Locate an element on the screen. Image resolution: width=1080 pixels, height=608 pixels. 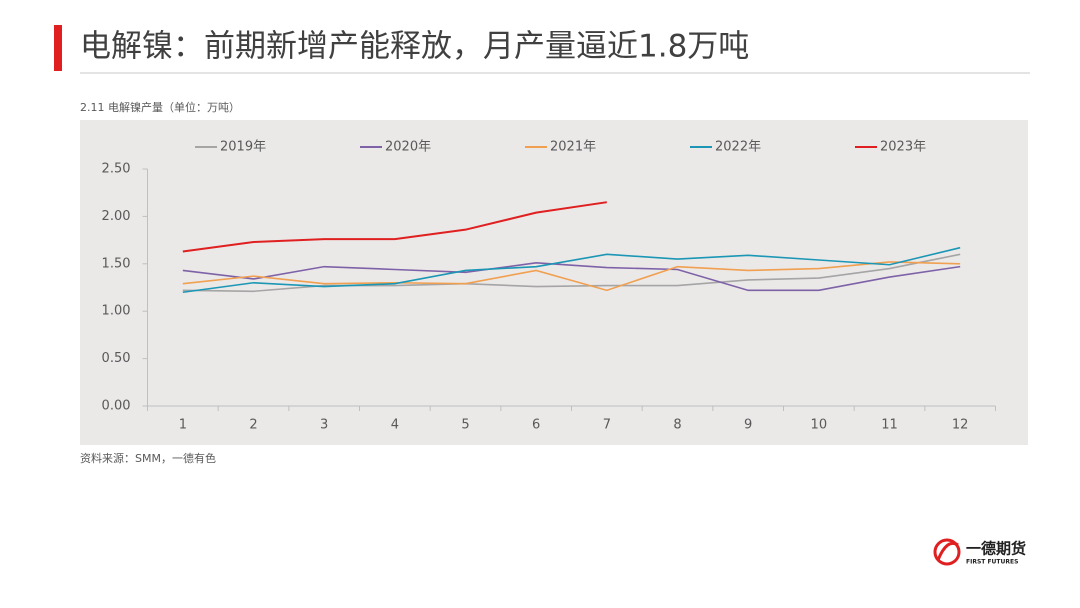
x-tick-label: 3 is located at coordinates (324, 425).